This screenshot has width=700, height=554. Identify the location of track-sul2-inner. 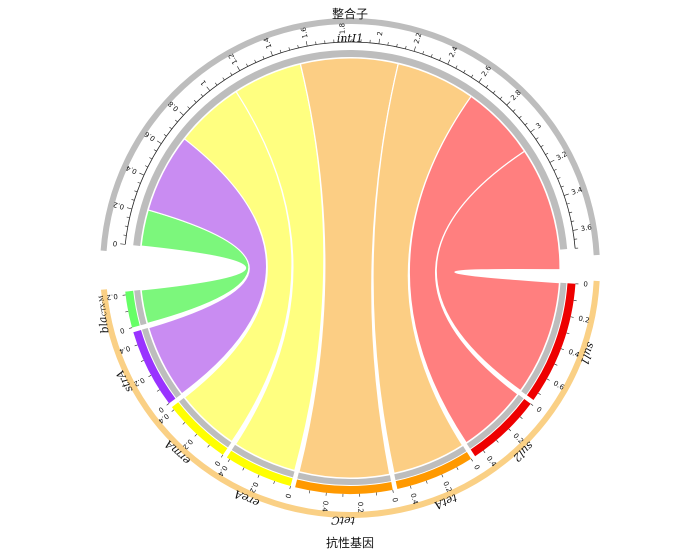
(495, 421).